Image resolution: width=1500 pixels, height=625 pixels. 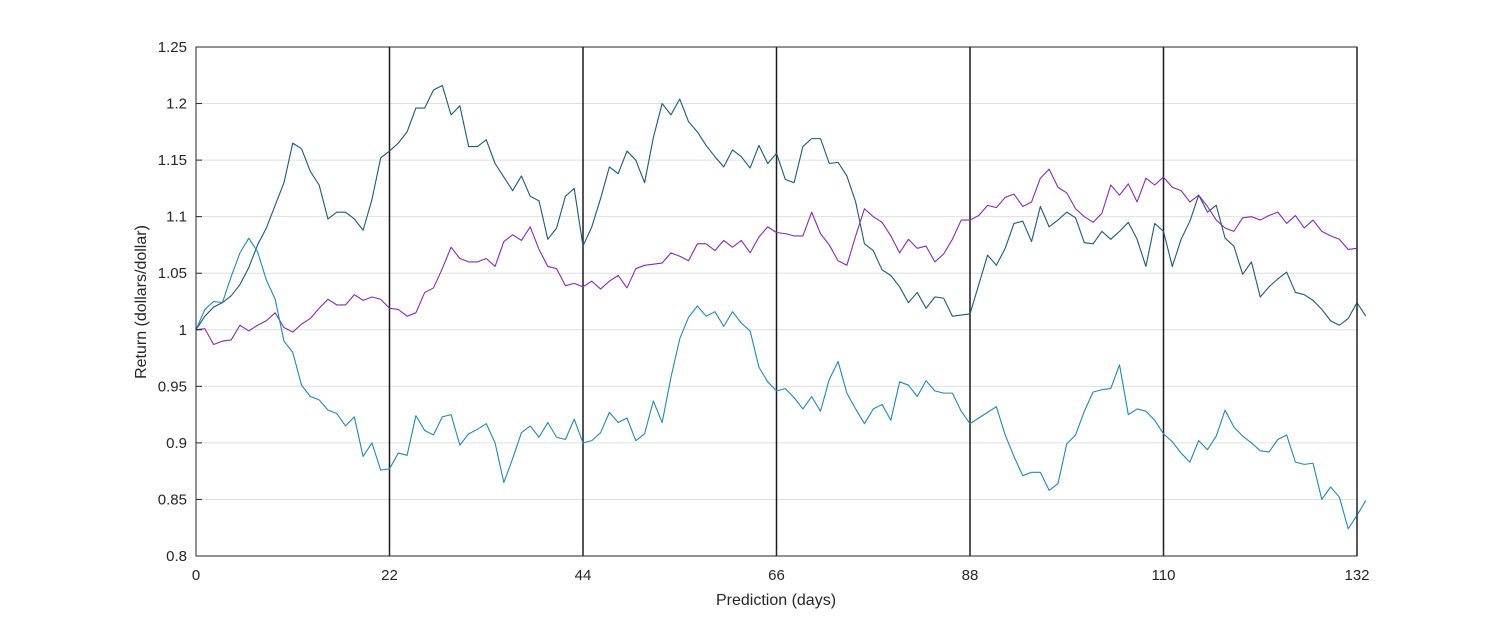 What do you see at coordinates (1164, 575) in the screenshot?
I see `x-tick-label: 110` at bounding box center [1164, 575].